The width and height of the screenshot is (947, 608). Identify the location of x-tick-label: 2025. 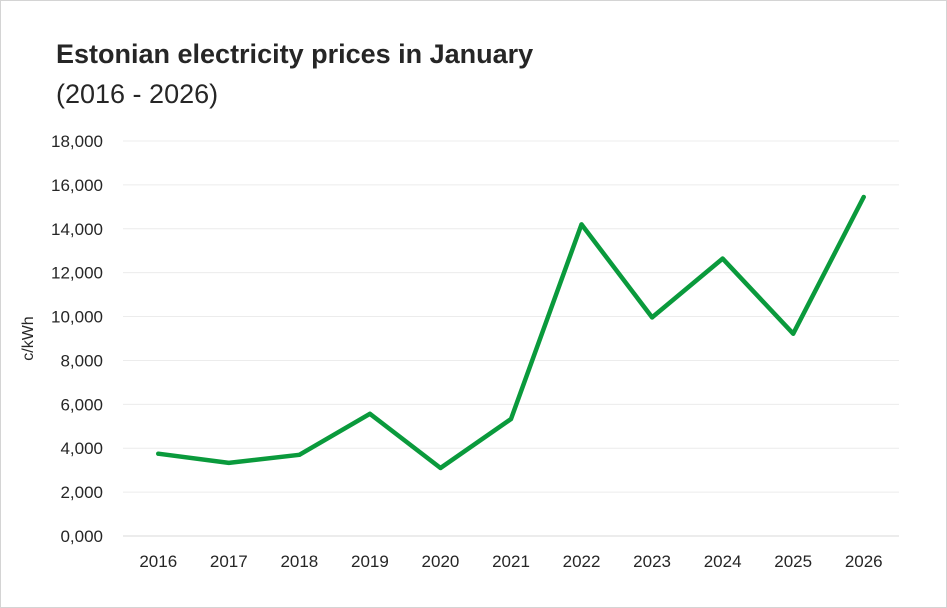
(793, 561).